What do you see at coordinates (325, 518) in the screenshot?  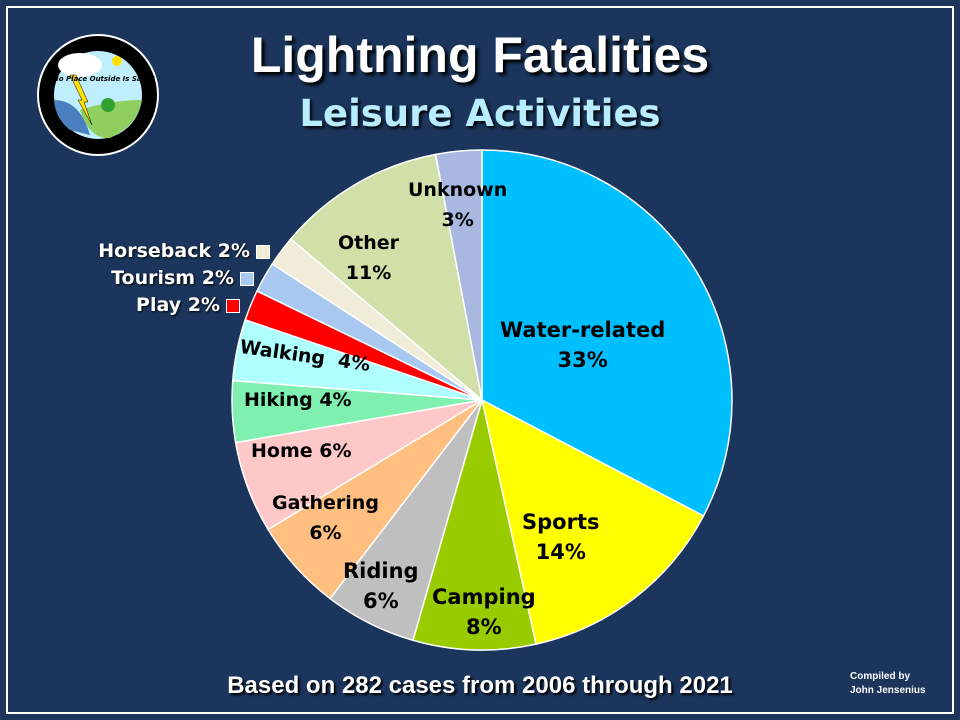 I see `label-gathering: Gathering 6%` at bounding box center [325, 518].